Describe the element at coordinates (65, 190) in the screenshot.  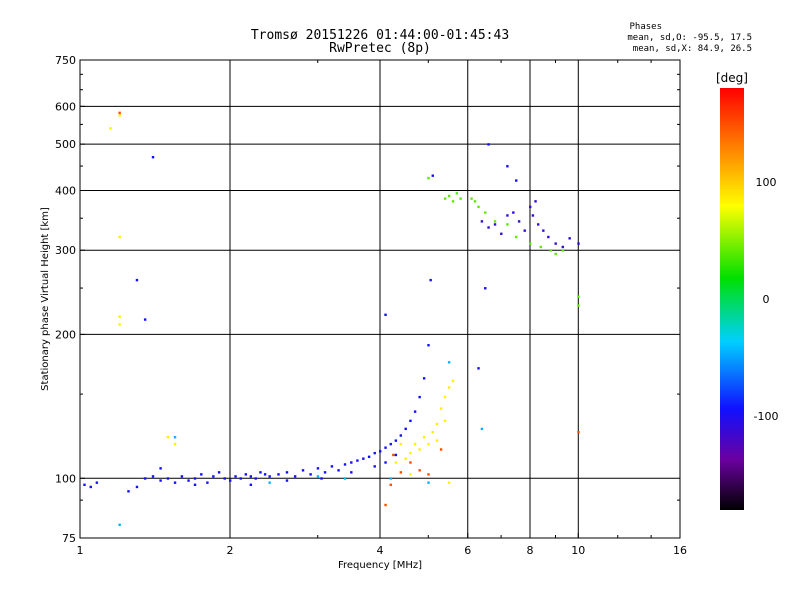
I see `y-tick-label: 400` at that location.